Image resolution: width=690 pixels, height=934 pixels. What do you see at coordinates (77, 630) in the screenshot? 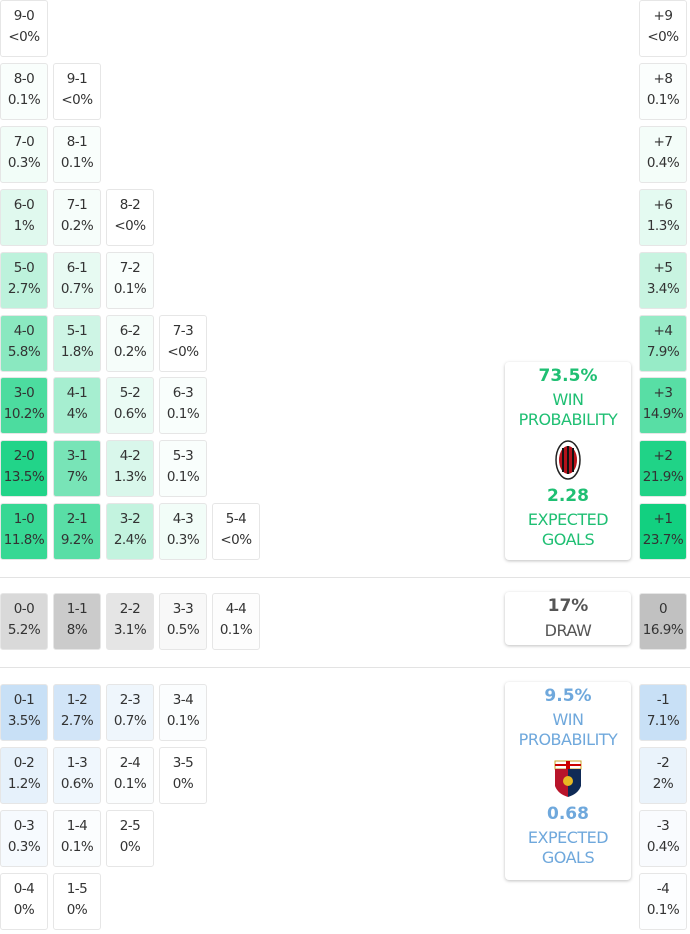
I see `probability-label: 8%` at bounding box center [77, 630].